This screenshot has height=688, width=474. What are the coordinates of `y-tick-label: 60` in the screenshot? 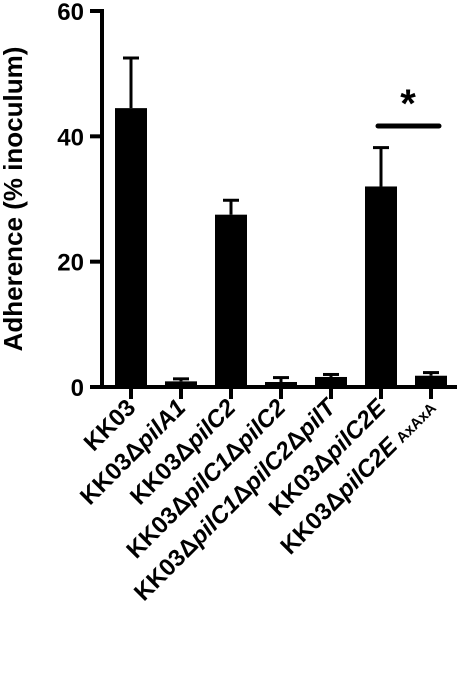 It's located at (70, 13).